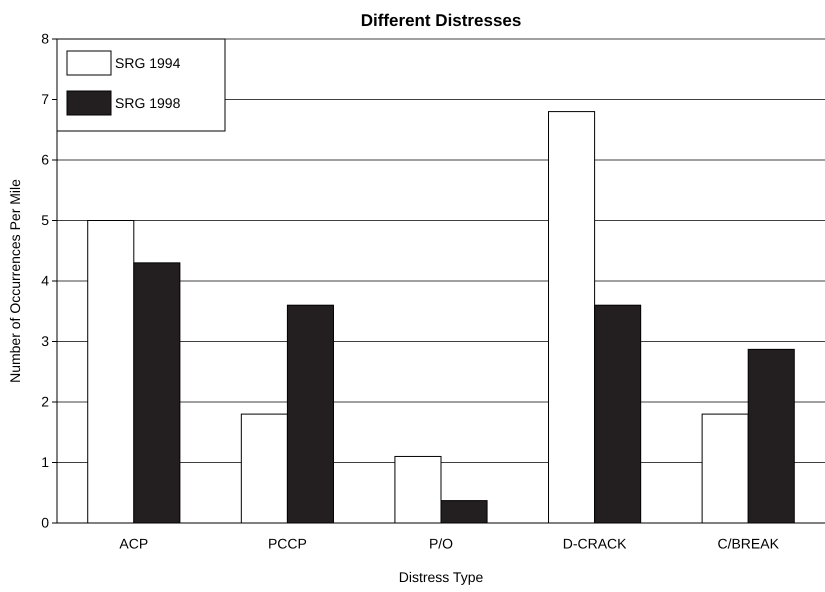 This screenshot has width=825, height=592. Describe the element at coordinates (595, 543) in the screenshot. I see `x-tick-label: D-CRACK` at that location.